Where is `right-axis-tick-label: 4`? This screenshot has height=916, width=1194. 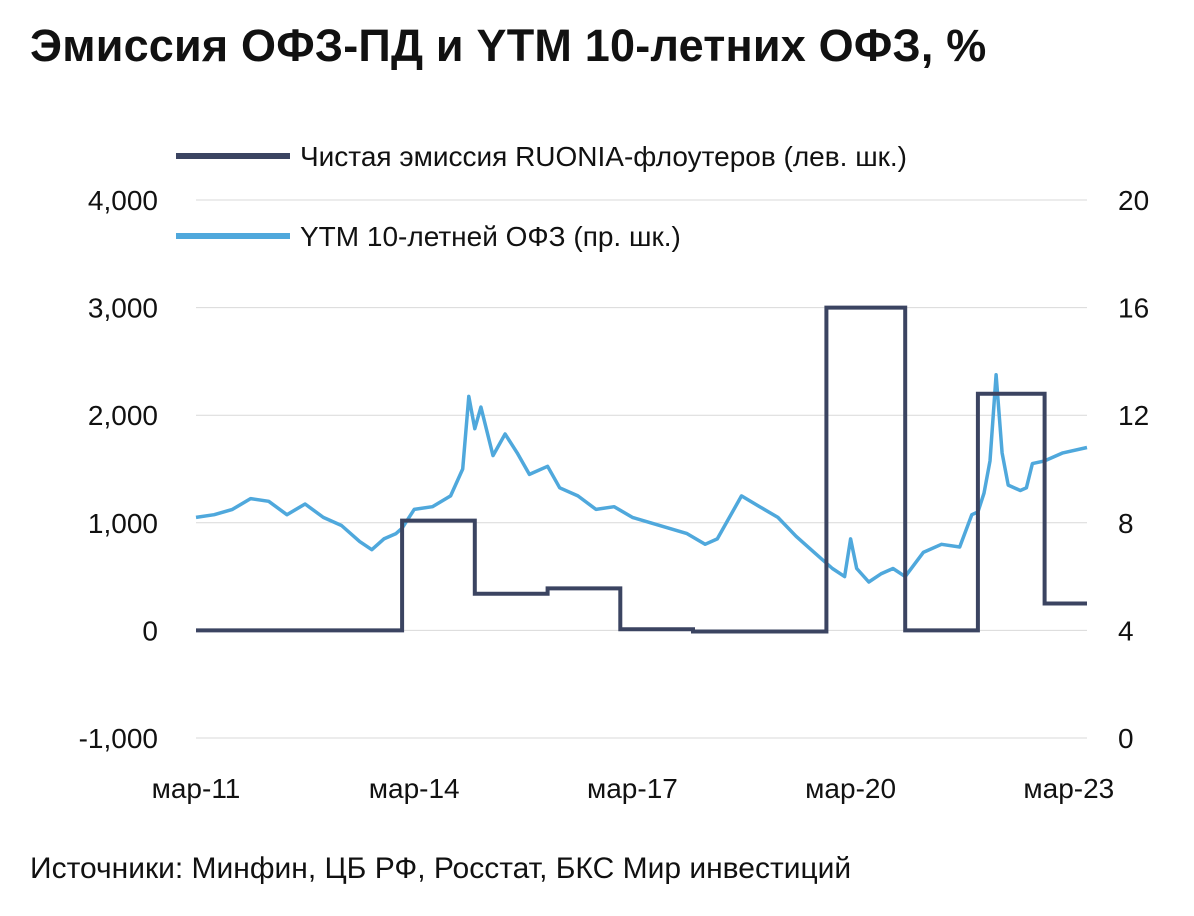
right-axis-tick-label: 4 is located at coordinates (1126, 630).